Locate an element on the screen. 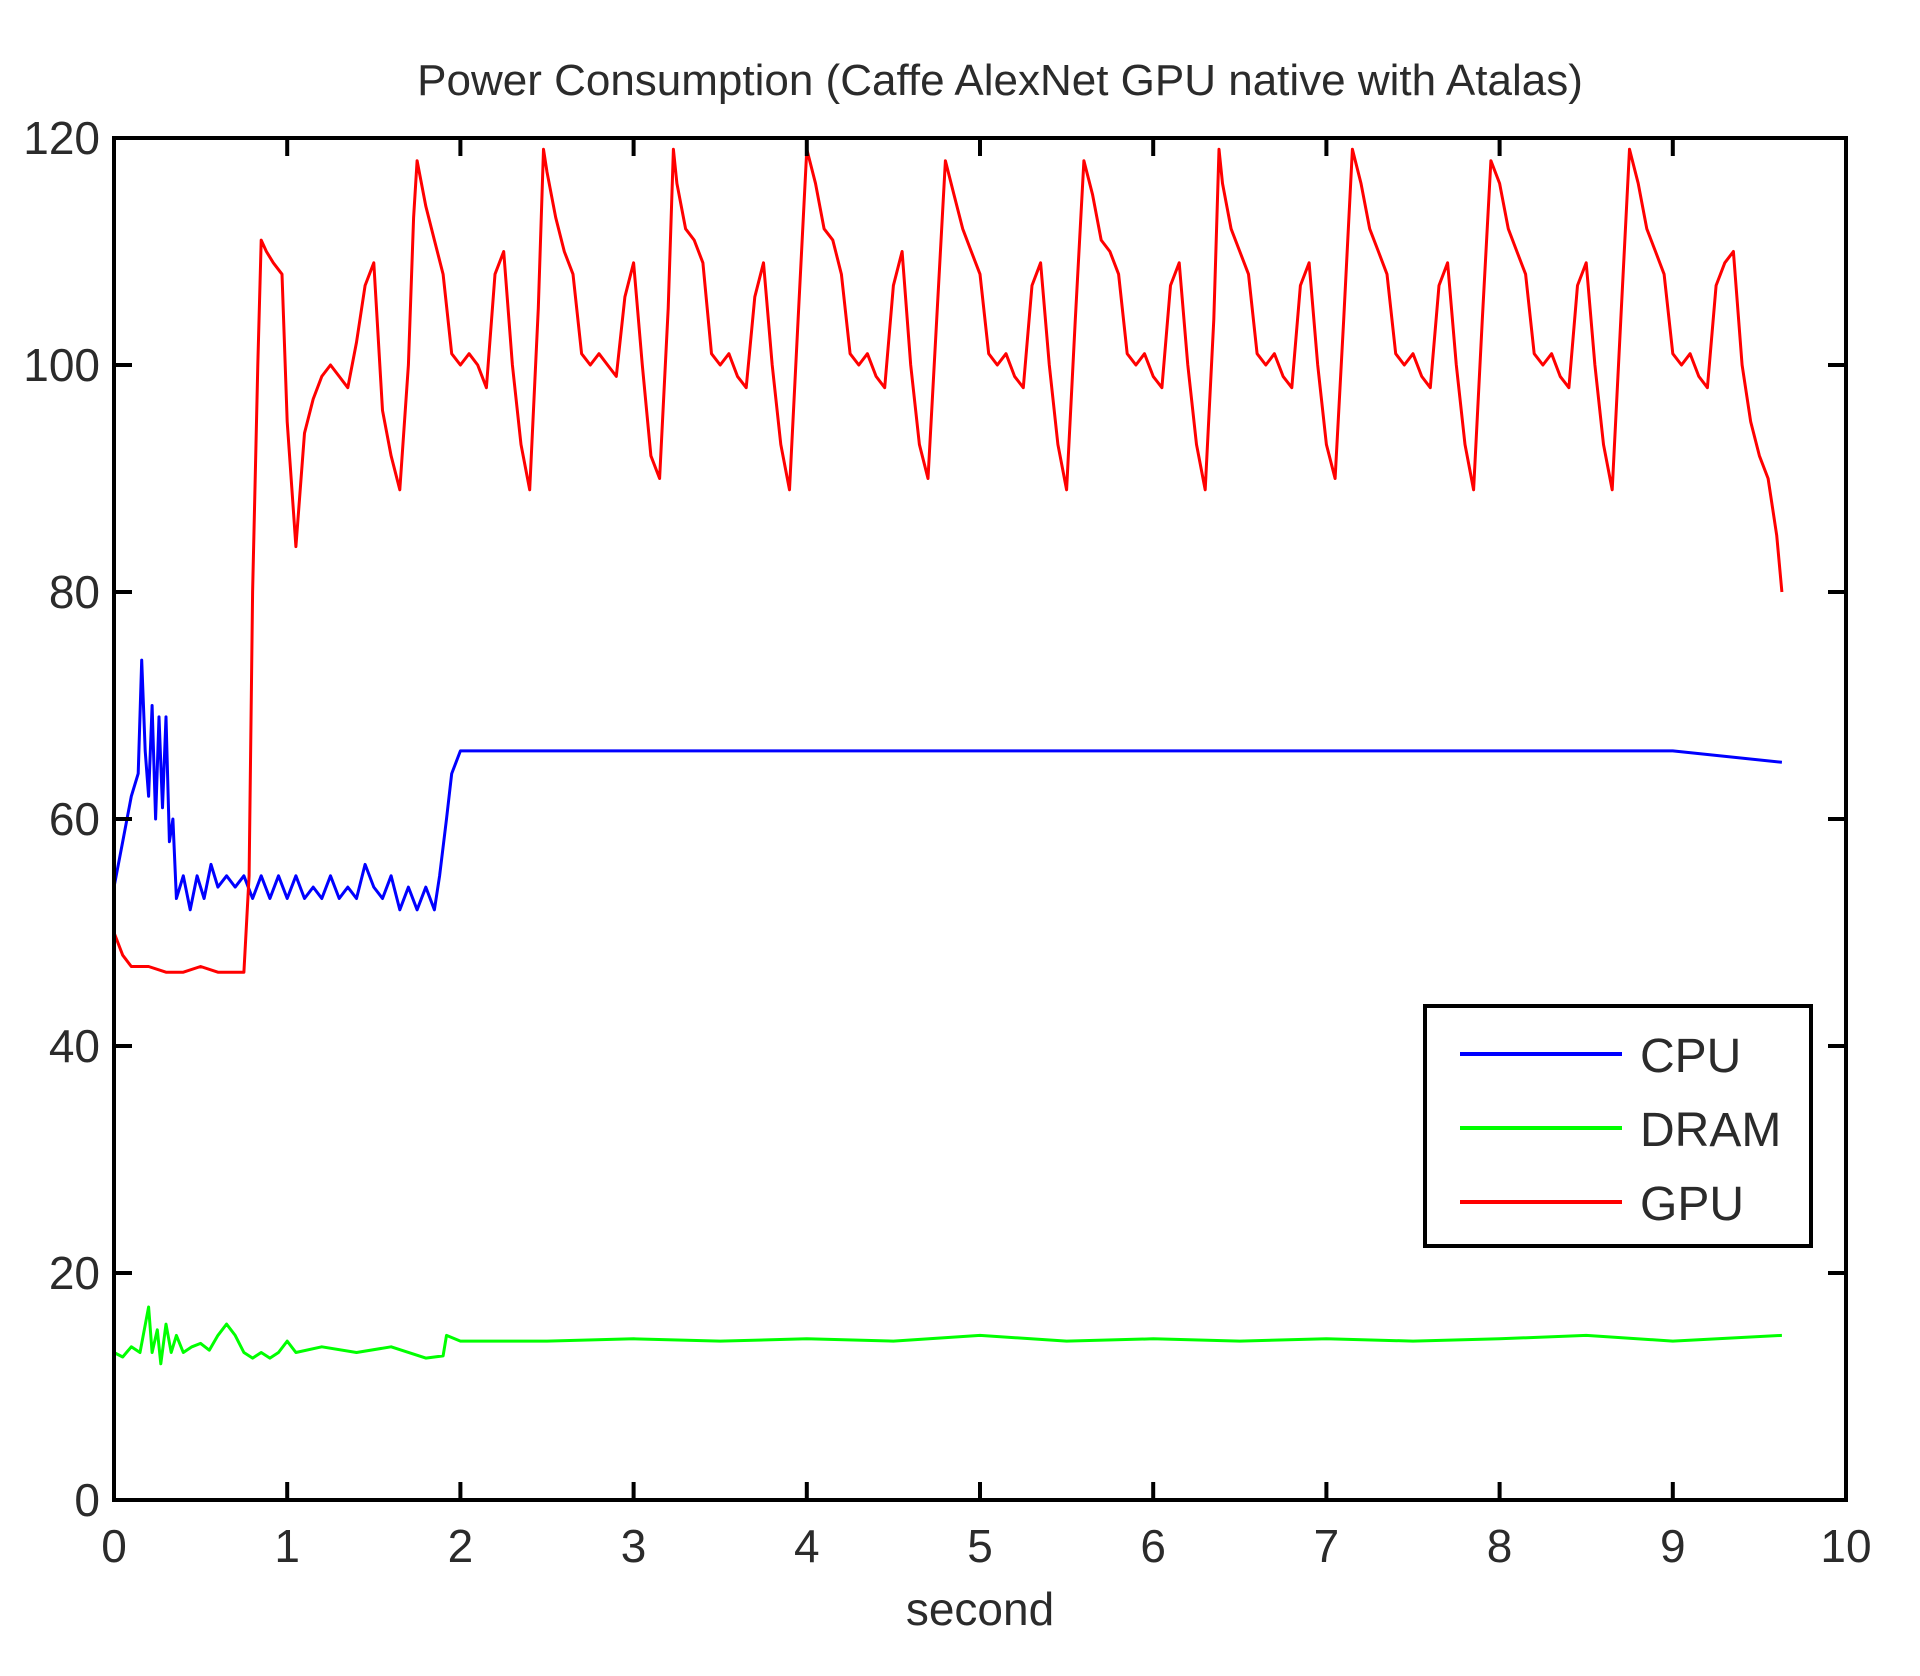 The image size is (1920, 1676). legend-item-cpu: CPU is located at coordinates (1600, 1056).